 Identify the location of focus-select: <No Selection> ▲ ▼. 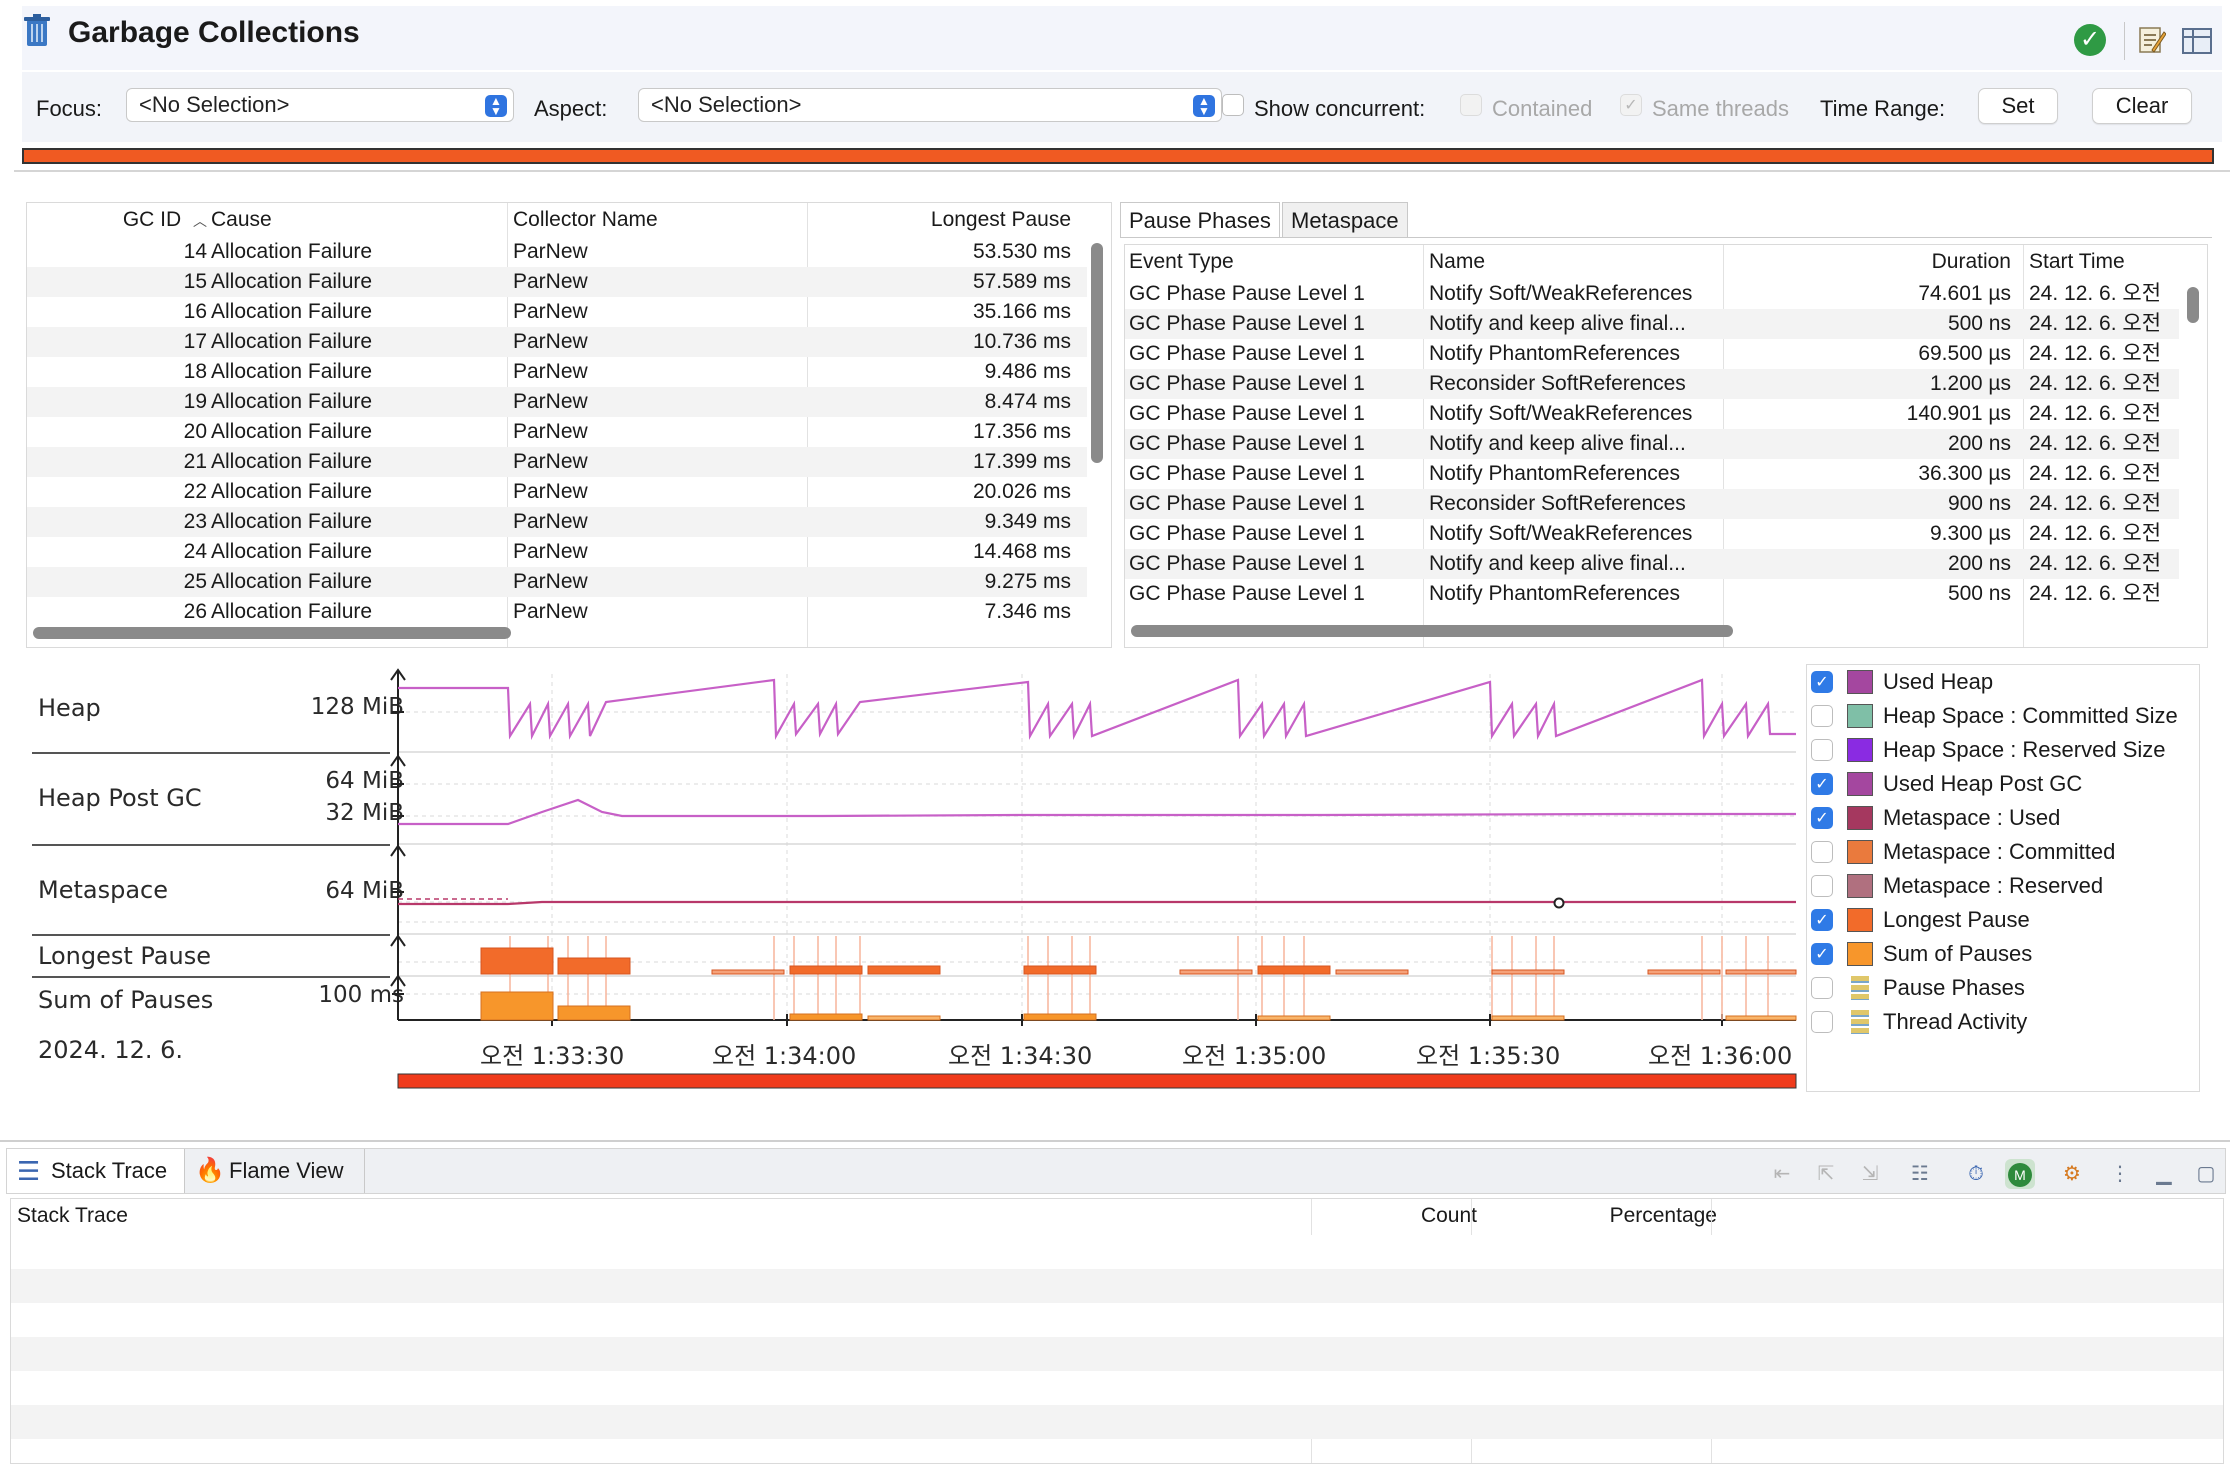
(320, 105).